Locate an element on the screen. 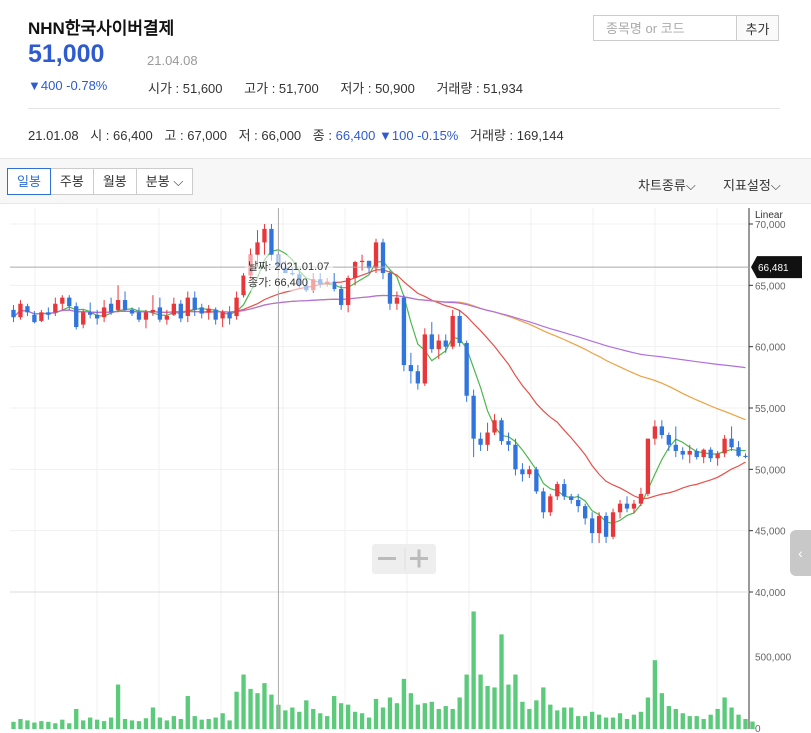 This screenshot has width=811, height=733. tab-monthly: 월봉 is located at coordinates (114, 181).